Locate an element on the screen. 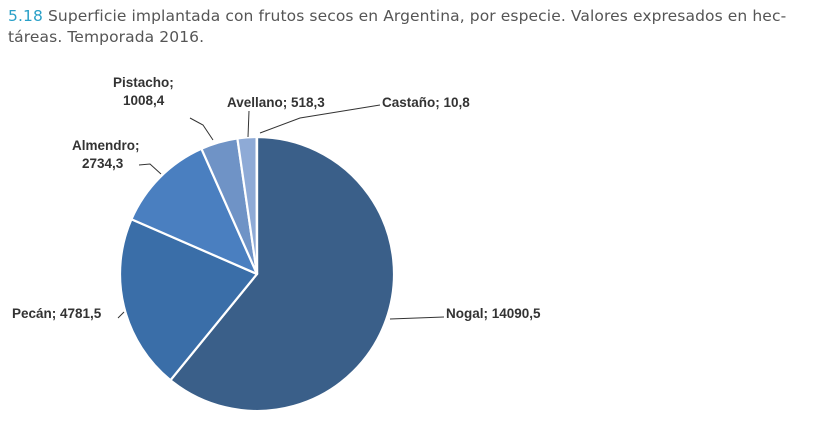 The image size is (817, 423). slice-label-line: Nogal; 14090,5 is located at coordinates (493, 313).